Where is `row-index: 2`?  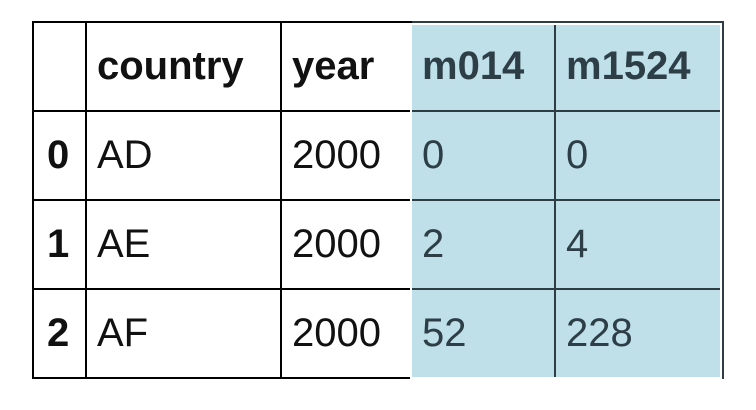
row-index: 2 is located at coordinates (59, 333).